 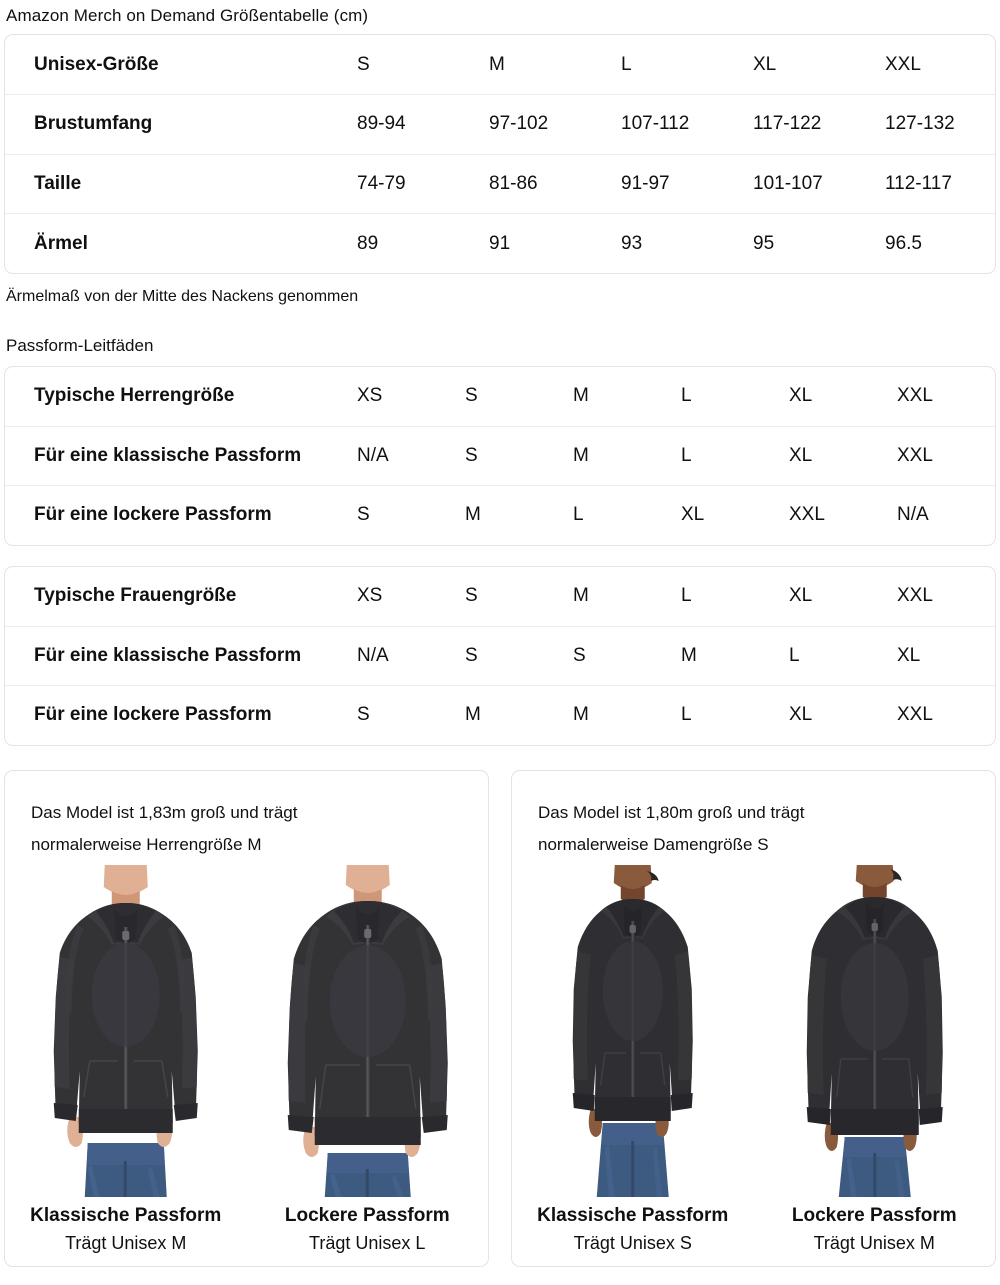 What do you see at coordinates (423, 243) in the screenshot?
I see `cell-sleeve-s: 89` at bounding box center [423, 243].